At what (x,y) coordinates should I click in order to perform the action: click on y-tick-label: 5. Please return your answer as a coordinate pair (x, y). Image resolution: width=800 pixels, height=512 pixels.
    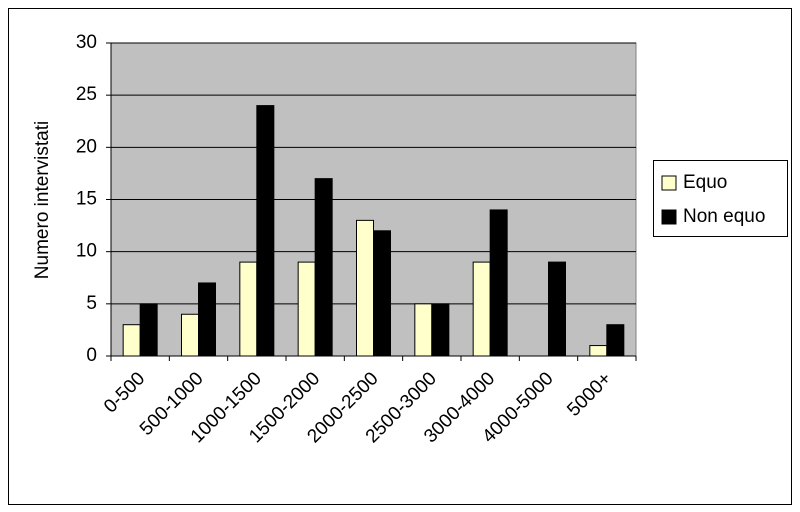
    Looking at the image, I should click on (91, 303).